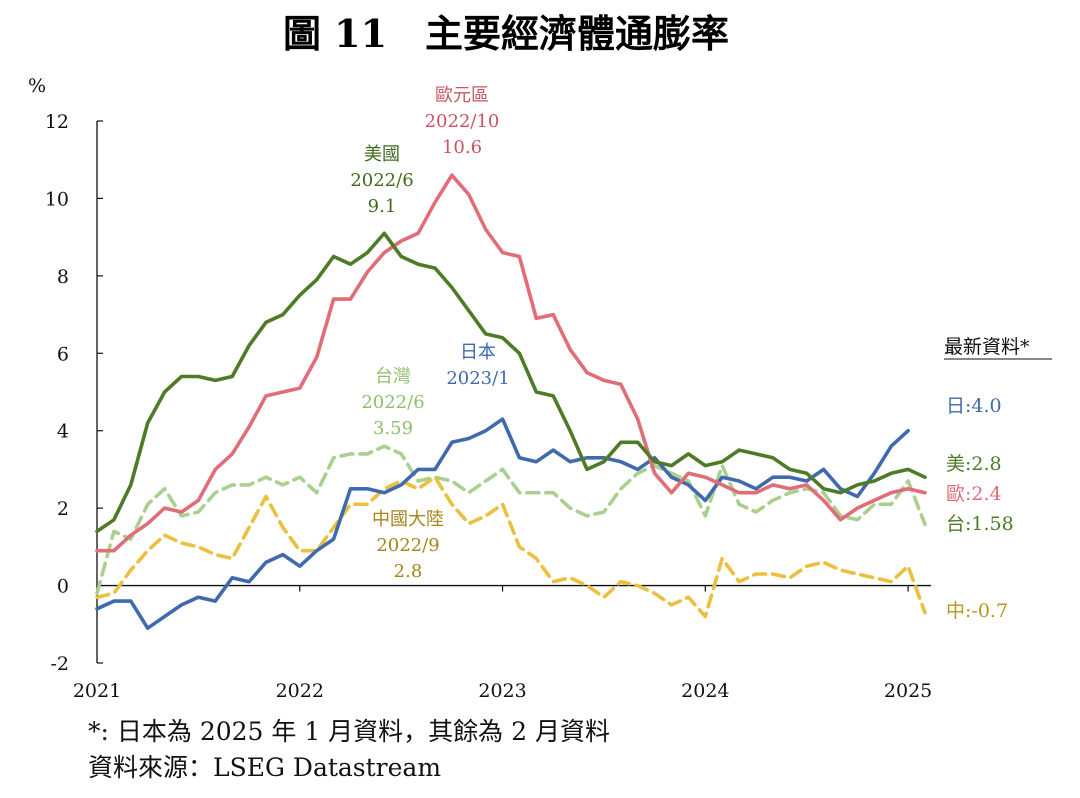 Image resolution: width=1080 pixels, height=798 pixels. Describe the element at coordinates (977, 611) in the screenshot. I see `latest-value-cn: 中:-0.7` at that location.